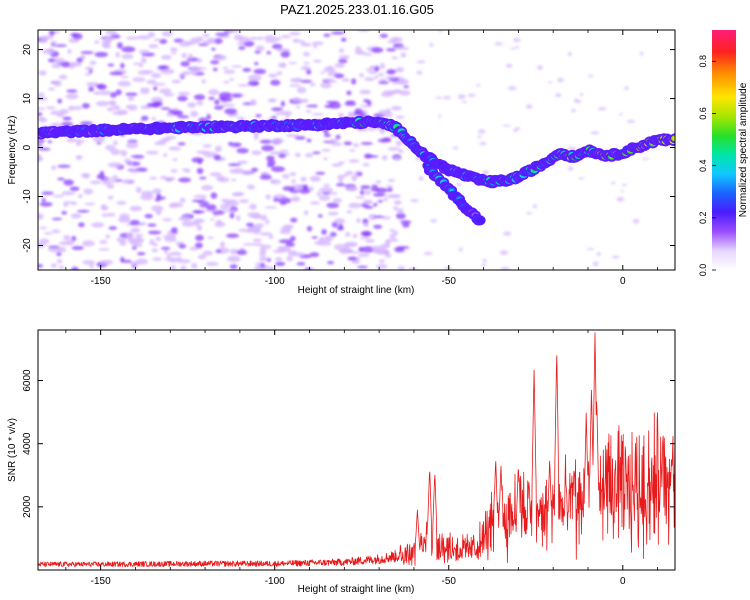  What do you see at coordinates (449, 281) in the screenshot?
I see `x-tick-label: -50` at bounding box center [449, 281].